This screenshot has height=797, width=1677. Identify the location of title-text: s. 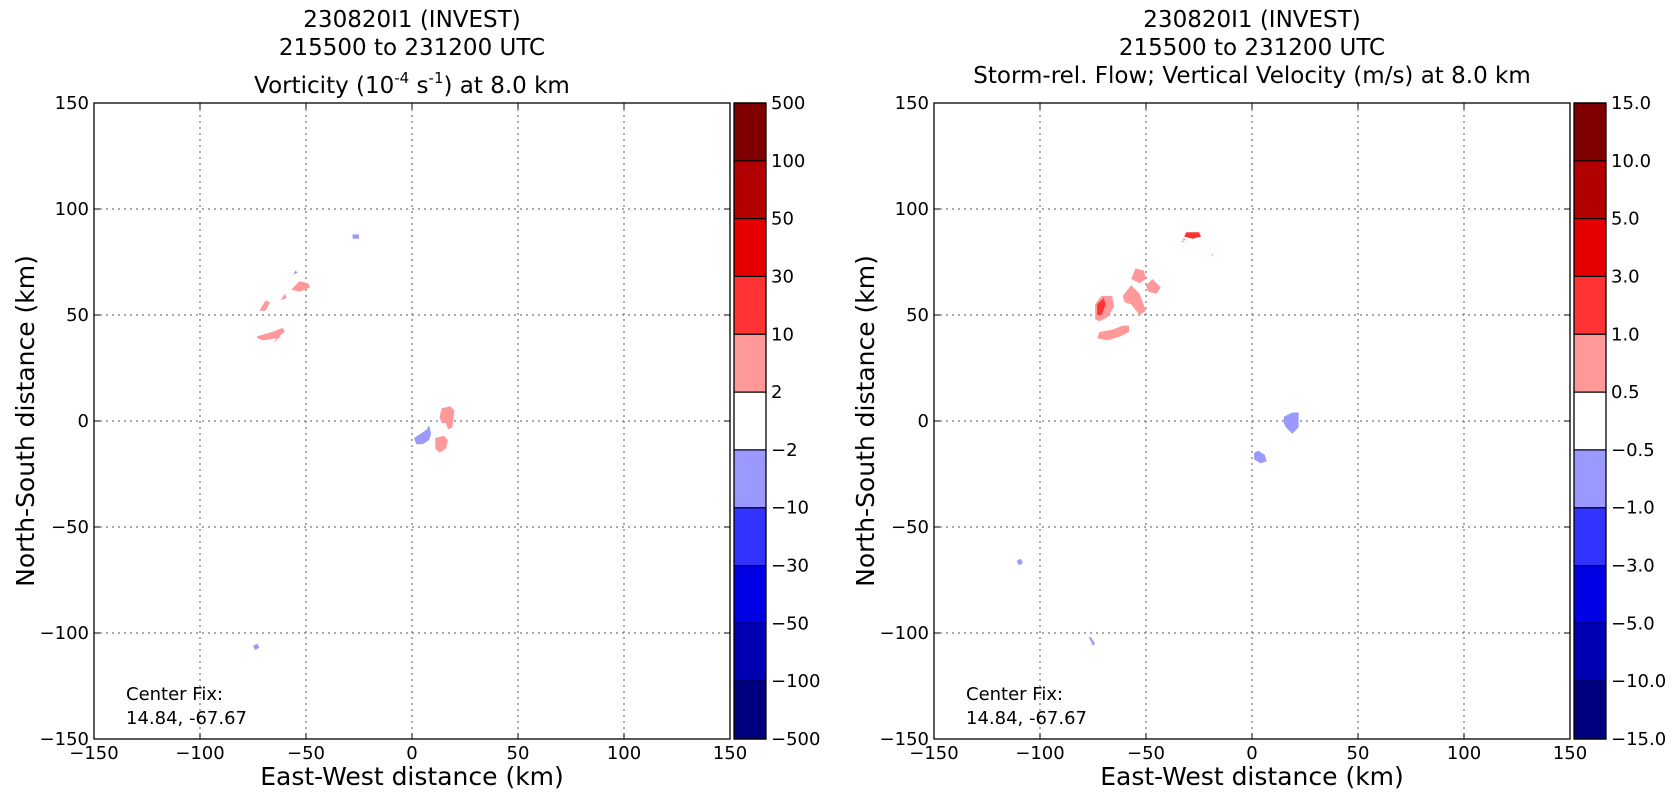
(418, 86).